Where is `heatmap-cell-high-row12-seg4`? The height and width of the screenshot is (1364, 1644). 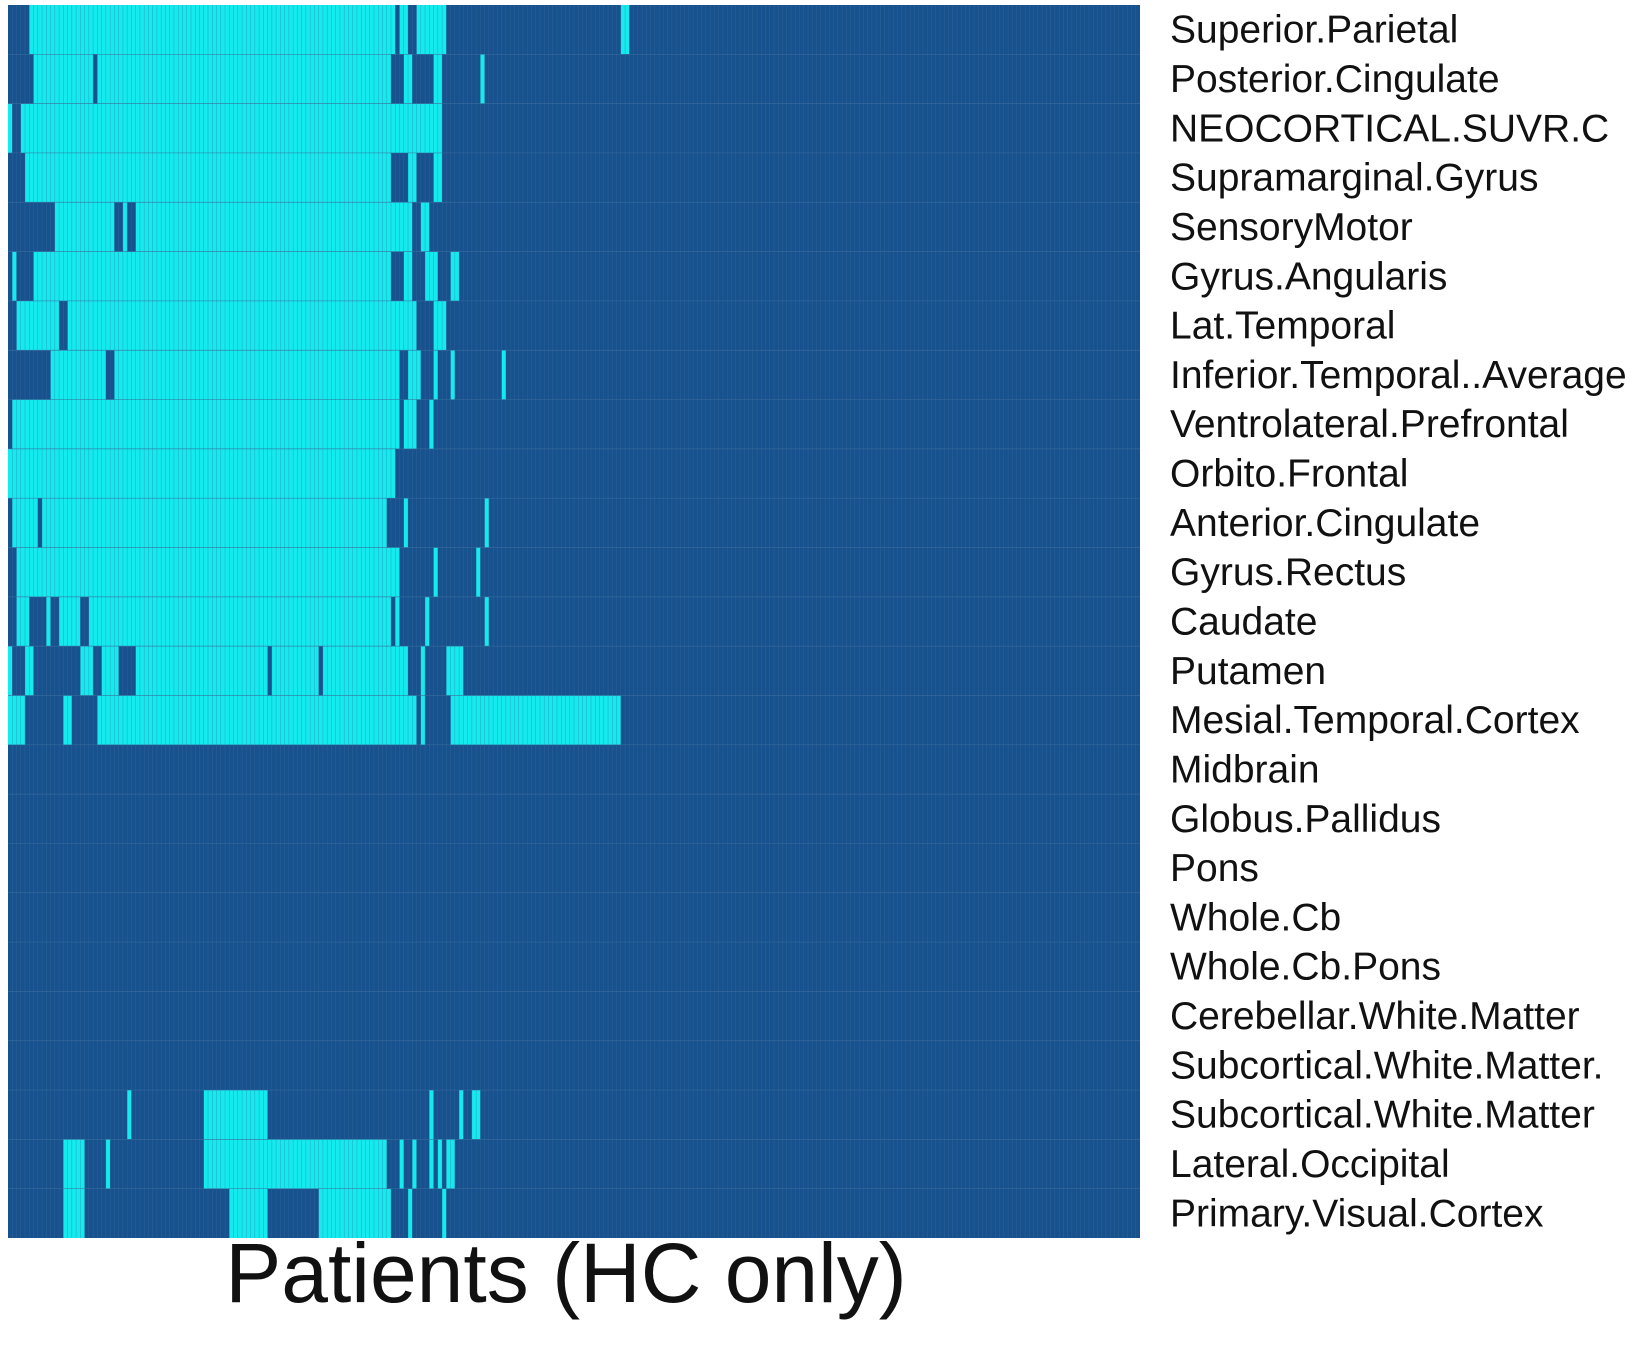
heatmap-cell-high-row12-seg4 is located at coordinates (397, 621).